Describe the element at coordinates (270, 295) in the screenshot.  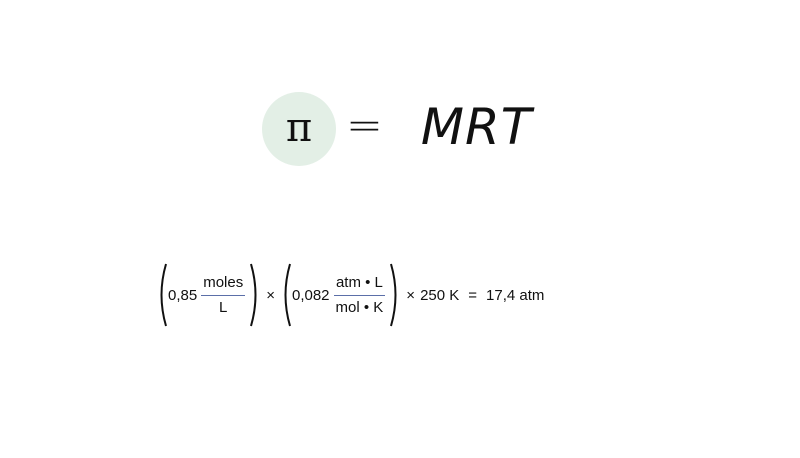
I see `multiply-sign-1: ×` at that location.